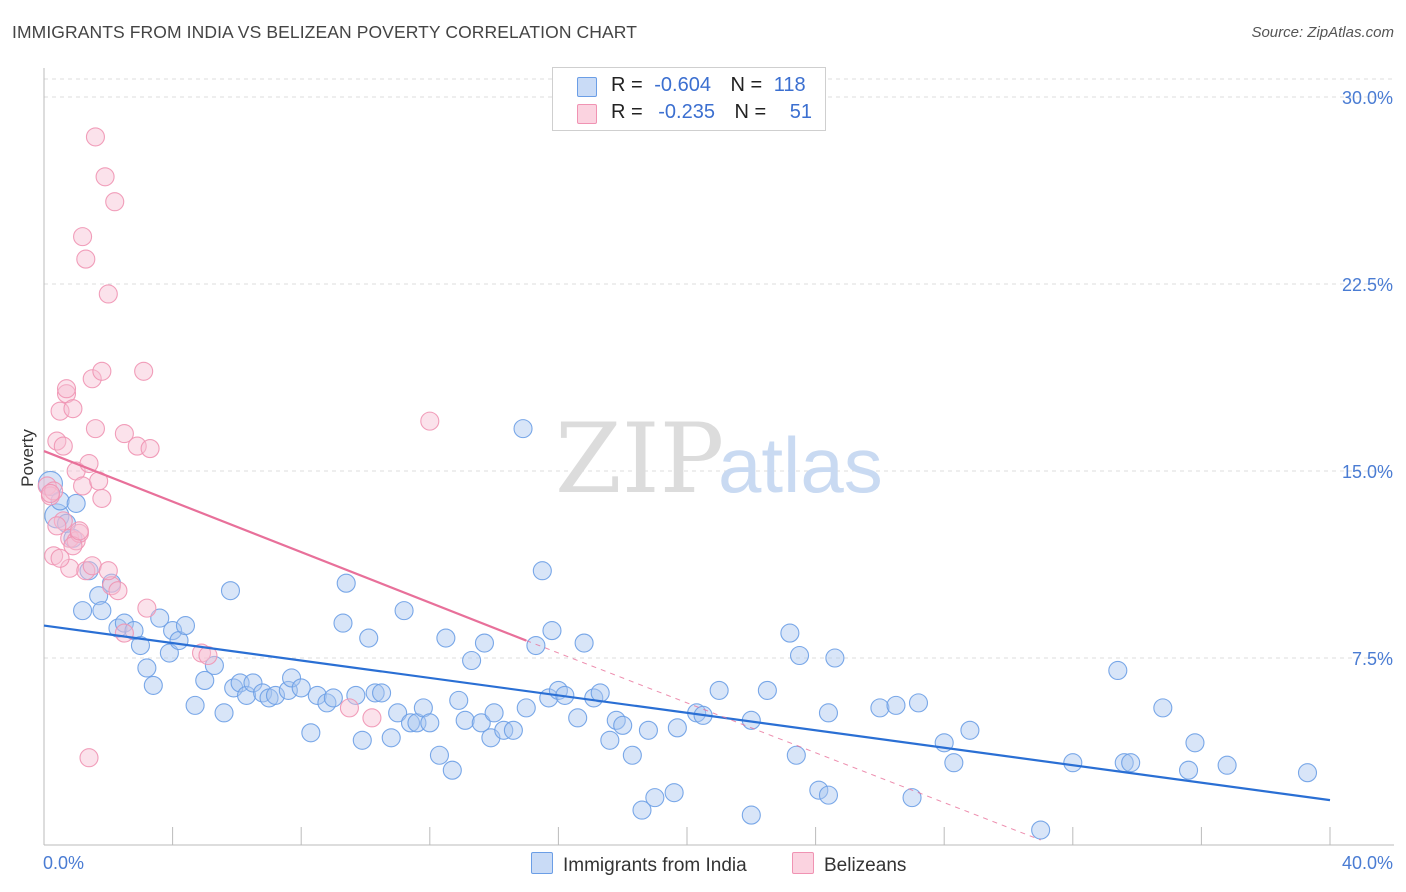 This screenshot has width=1406, height=892. Describe the element at coordinates (639, 459) in the screenshot. I see `watermark-zip: ZIP` at that location.